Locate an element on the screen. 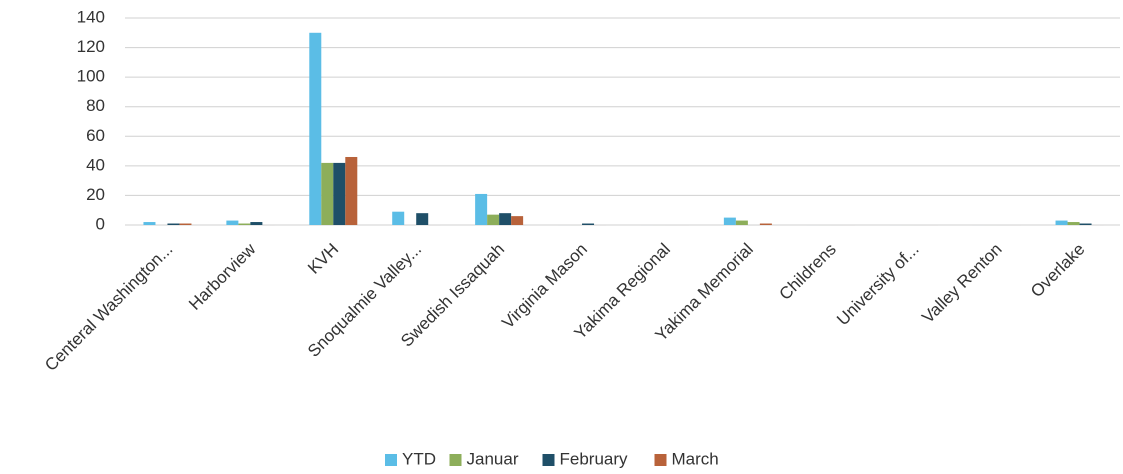 This screenshot has width=1123, height=474. y-tick-label: 100 is located at coordinates (91, 76).